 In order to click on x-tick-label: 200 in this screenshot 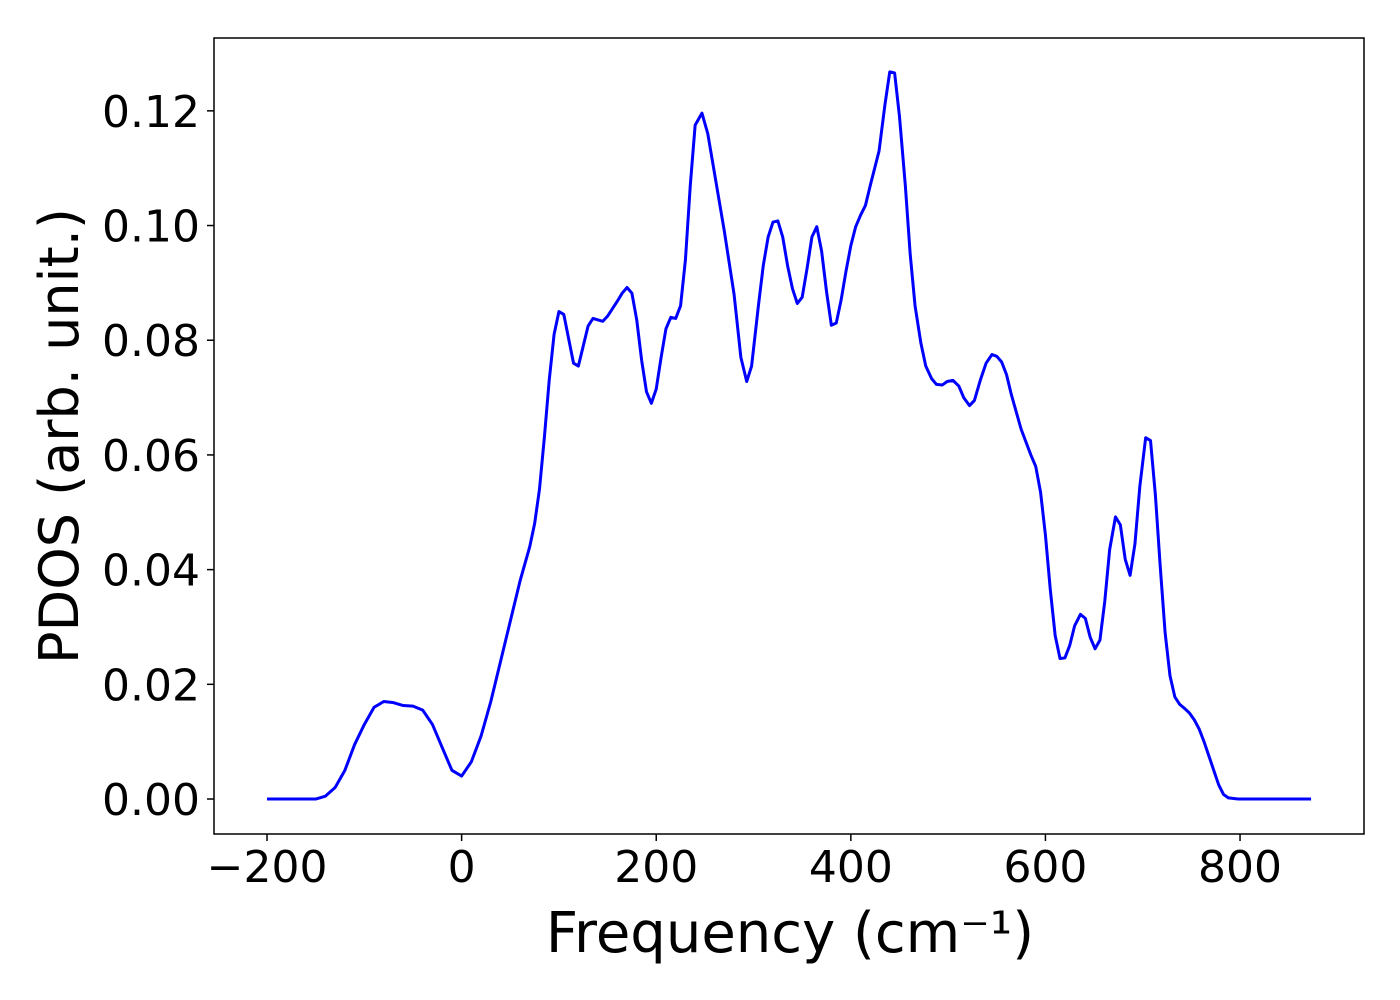, I will do `click(656, 867)`.